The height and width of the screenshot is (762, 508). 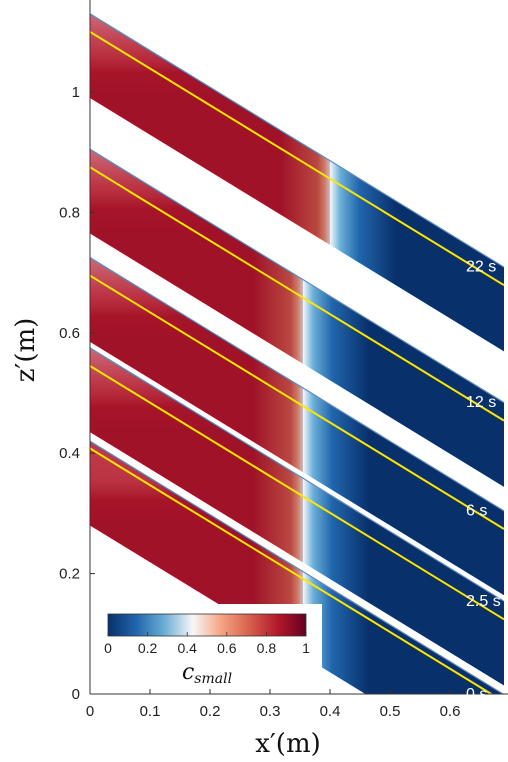 What do you see at coordinates (210, 711) in the screenshot?
I see `x-tick-label: 0.2` at bounding box center [210, 711].